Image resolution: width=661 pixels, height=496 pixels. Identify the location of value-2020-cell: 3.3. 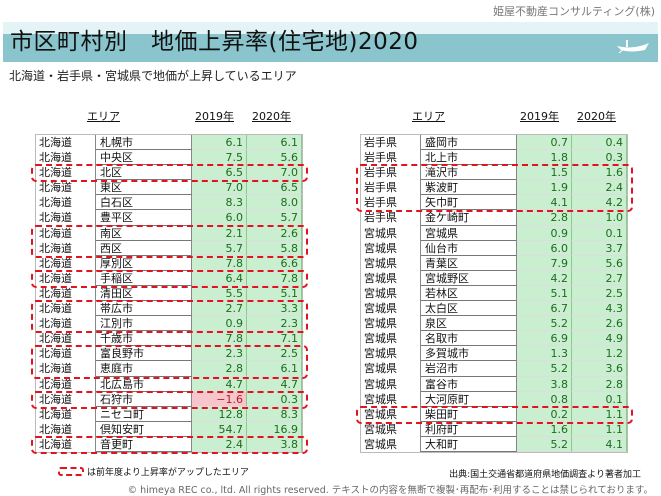
(274, 309).